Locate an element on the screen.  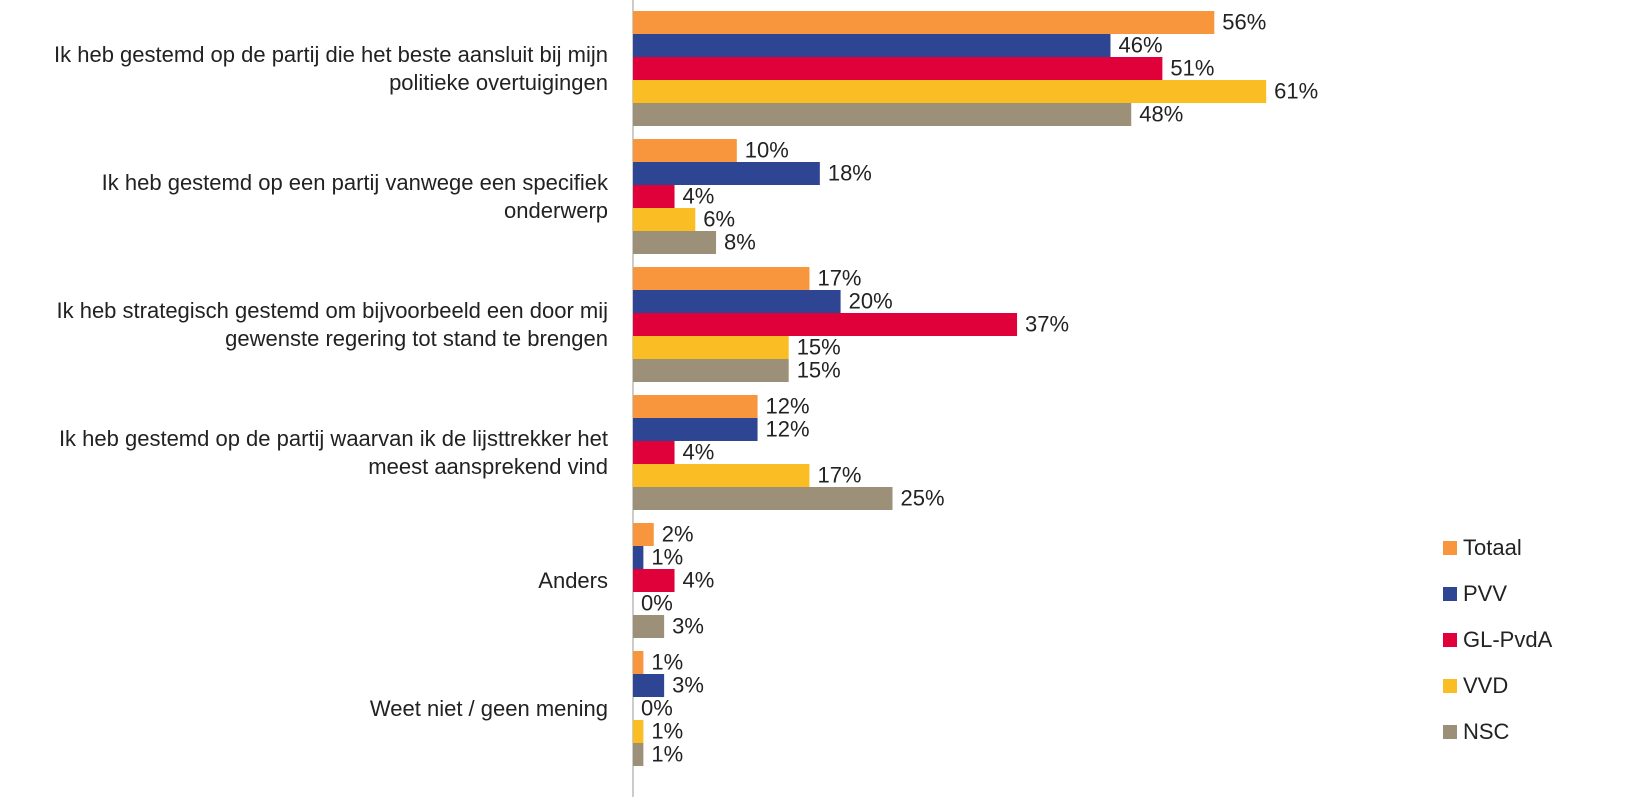
data-label: 8% is located at coordinates (740, 241).